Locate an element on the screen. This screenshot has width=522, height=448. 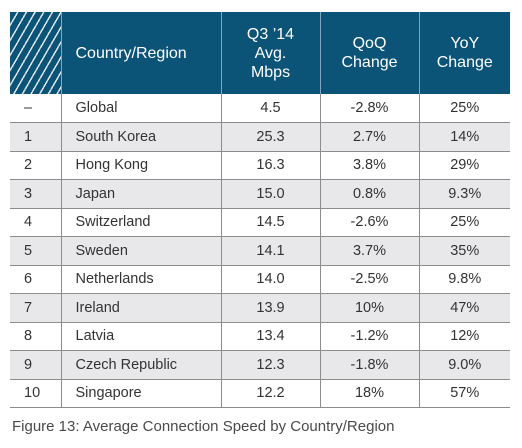
header-qoq-line2: Change is located at coordinates (369, 62).